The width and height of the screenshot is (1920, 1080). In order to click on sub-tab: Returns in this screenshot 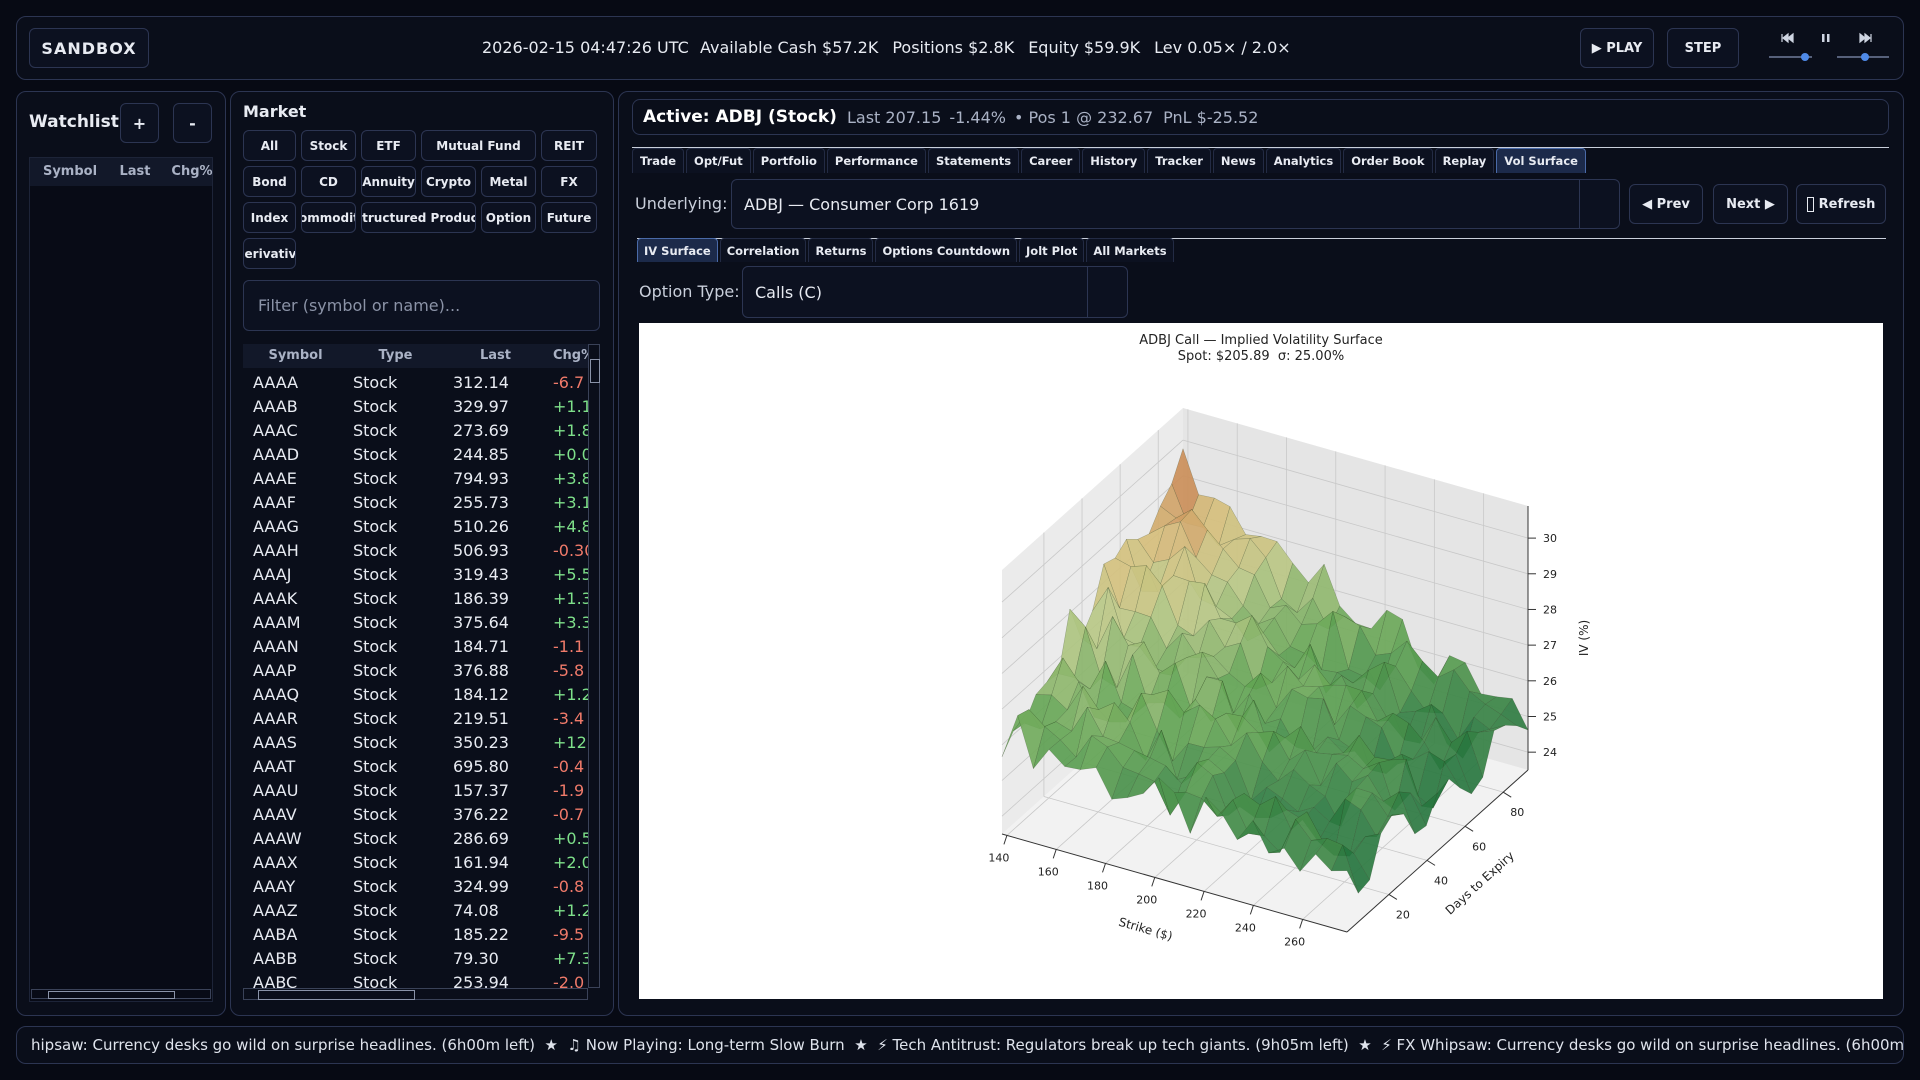, I will do `click(841, 250)`.